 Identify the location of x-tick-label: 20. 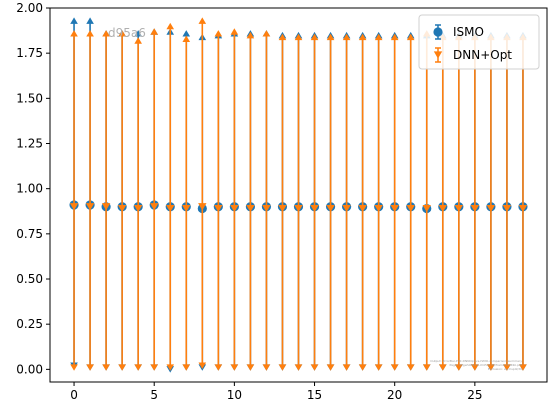
(394, 395).